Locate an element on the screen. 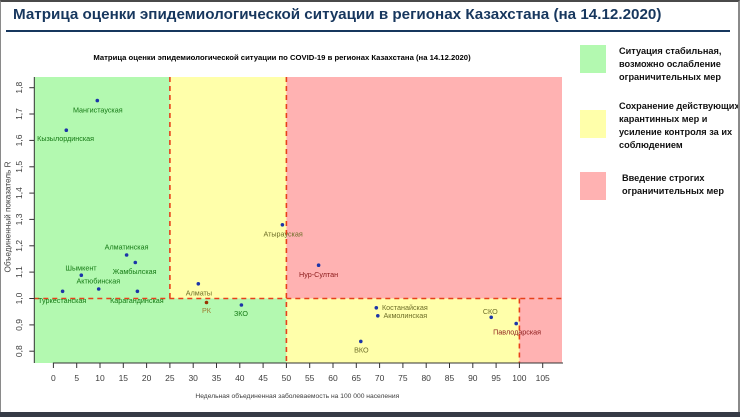 This screenshot has height=417, width=740. svg-text: 1,0 is located at coordinates (19, 298).